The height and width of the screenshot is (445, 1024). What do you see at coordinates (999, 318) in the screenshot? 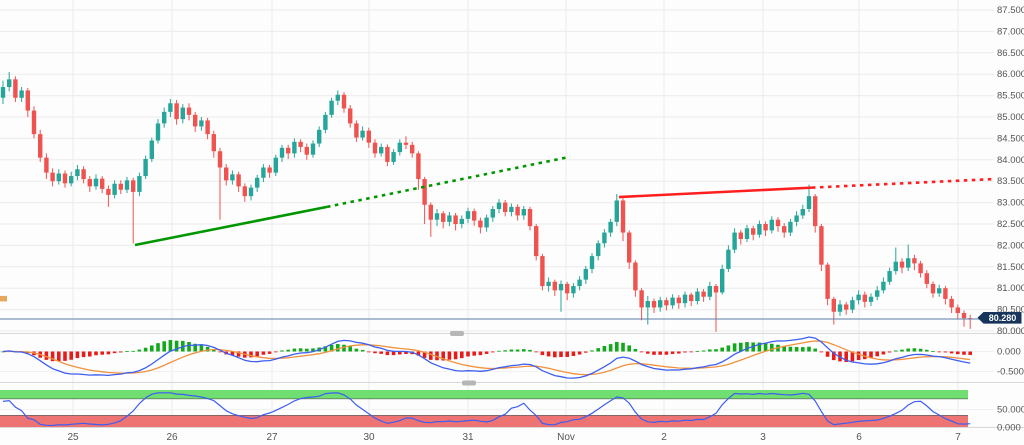
I see `current-price-badge-bg` at bounding box center [999, 318].